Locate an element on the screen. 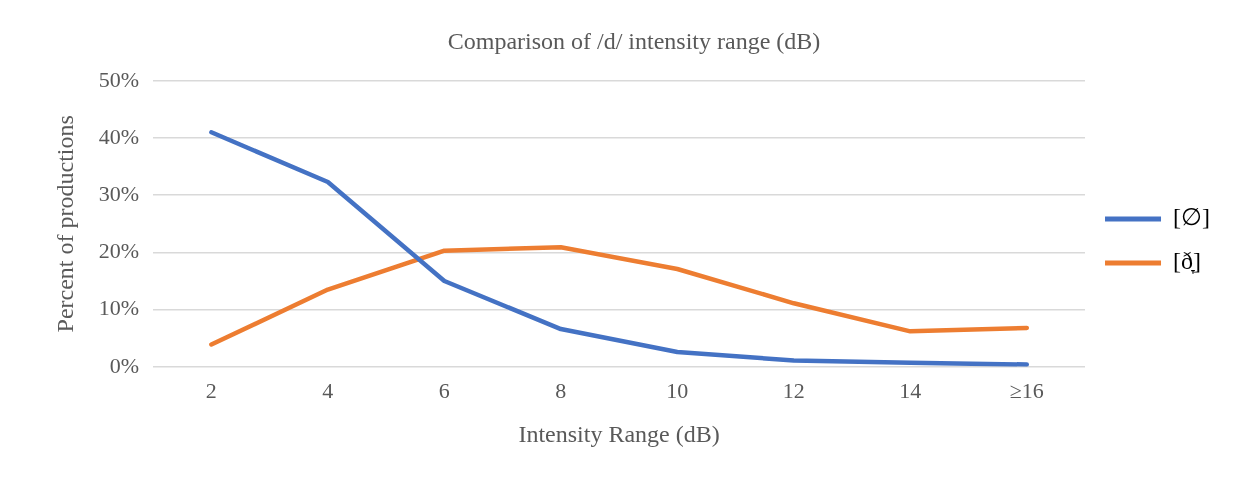 This screenshot has height=482, width=1248. x-axis-title: Intensity Range (dB) is located at coordinates (619, 433).